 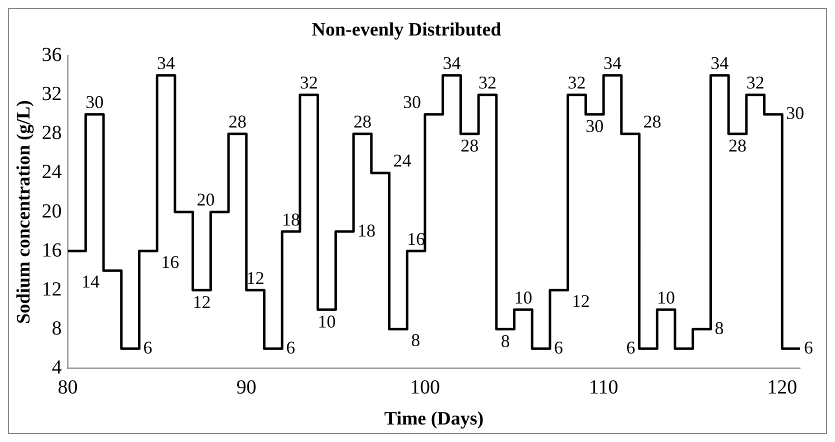 What do you see at coordinates (57, 328) in the screenshot?
I see `y-tick-label: 8` at bounding box center [57, 328].